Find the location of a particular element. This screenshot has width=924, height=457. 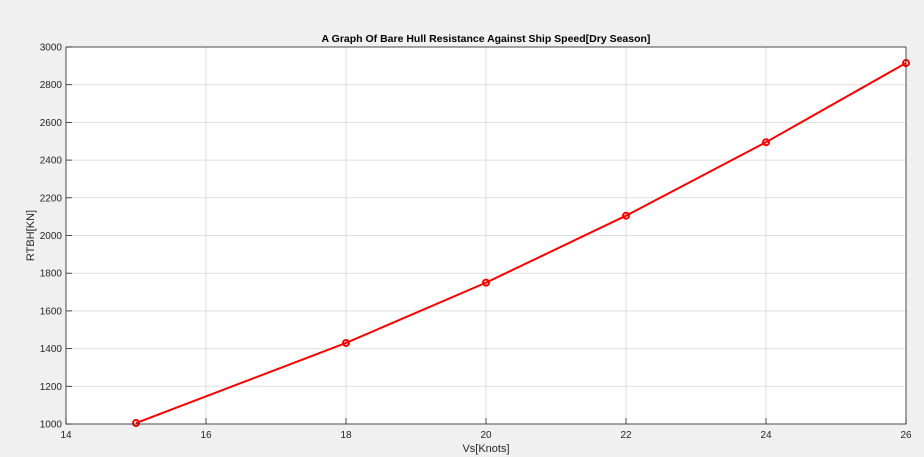

y-tick-label: 1200 is located at coordinates (51, 387).